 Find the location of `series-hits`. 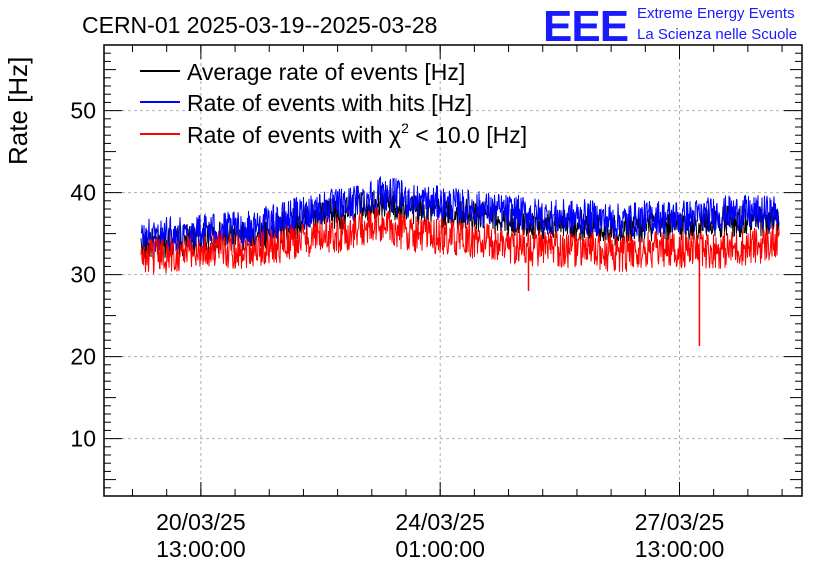

series-hits is located at coordinates (460, 215).